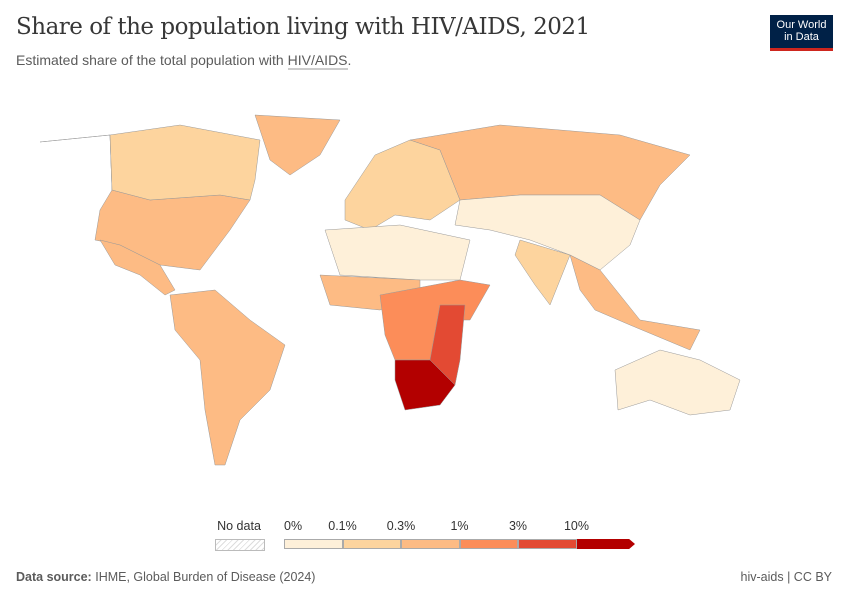 Image resolution: width=850 pixels, height=600 pixels. I want to click on chart-slug-license: hiv-aids | CC BY, so click(786, 577).